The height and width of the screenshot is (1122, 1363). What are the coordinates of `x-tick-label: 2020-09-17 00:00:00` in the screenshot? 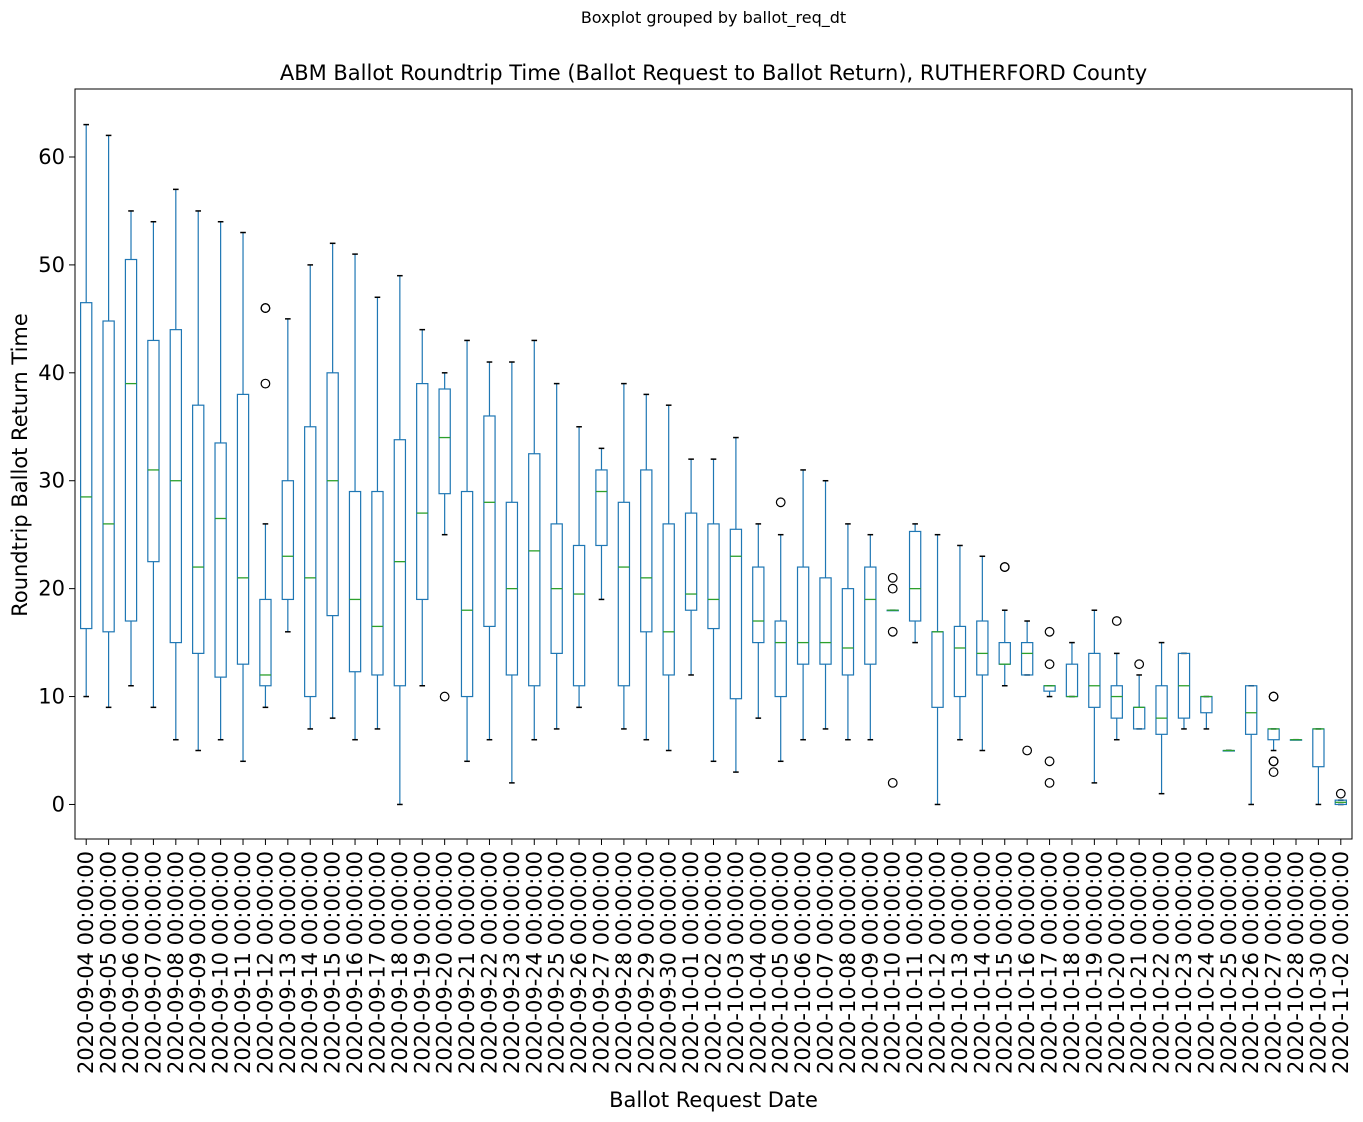 It's located at (377, 962).